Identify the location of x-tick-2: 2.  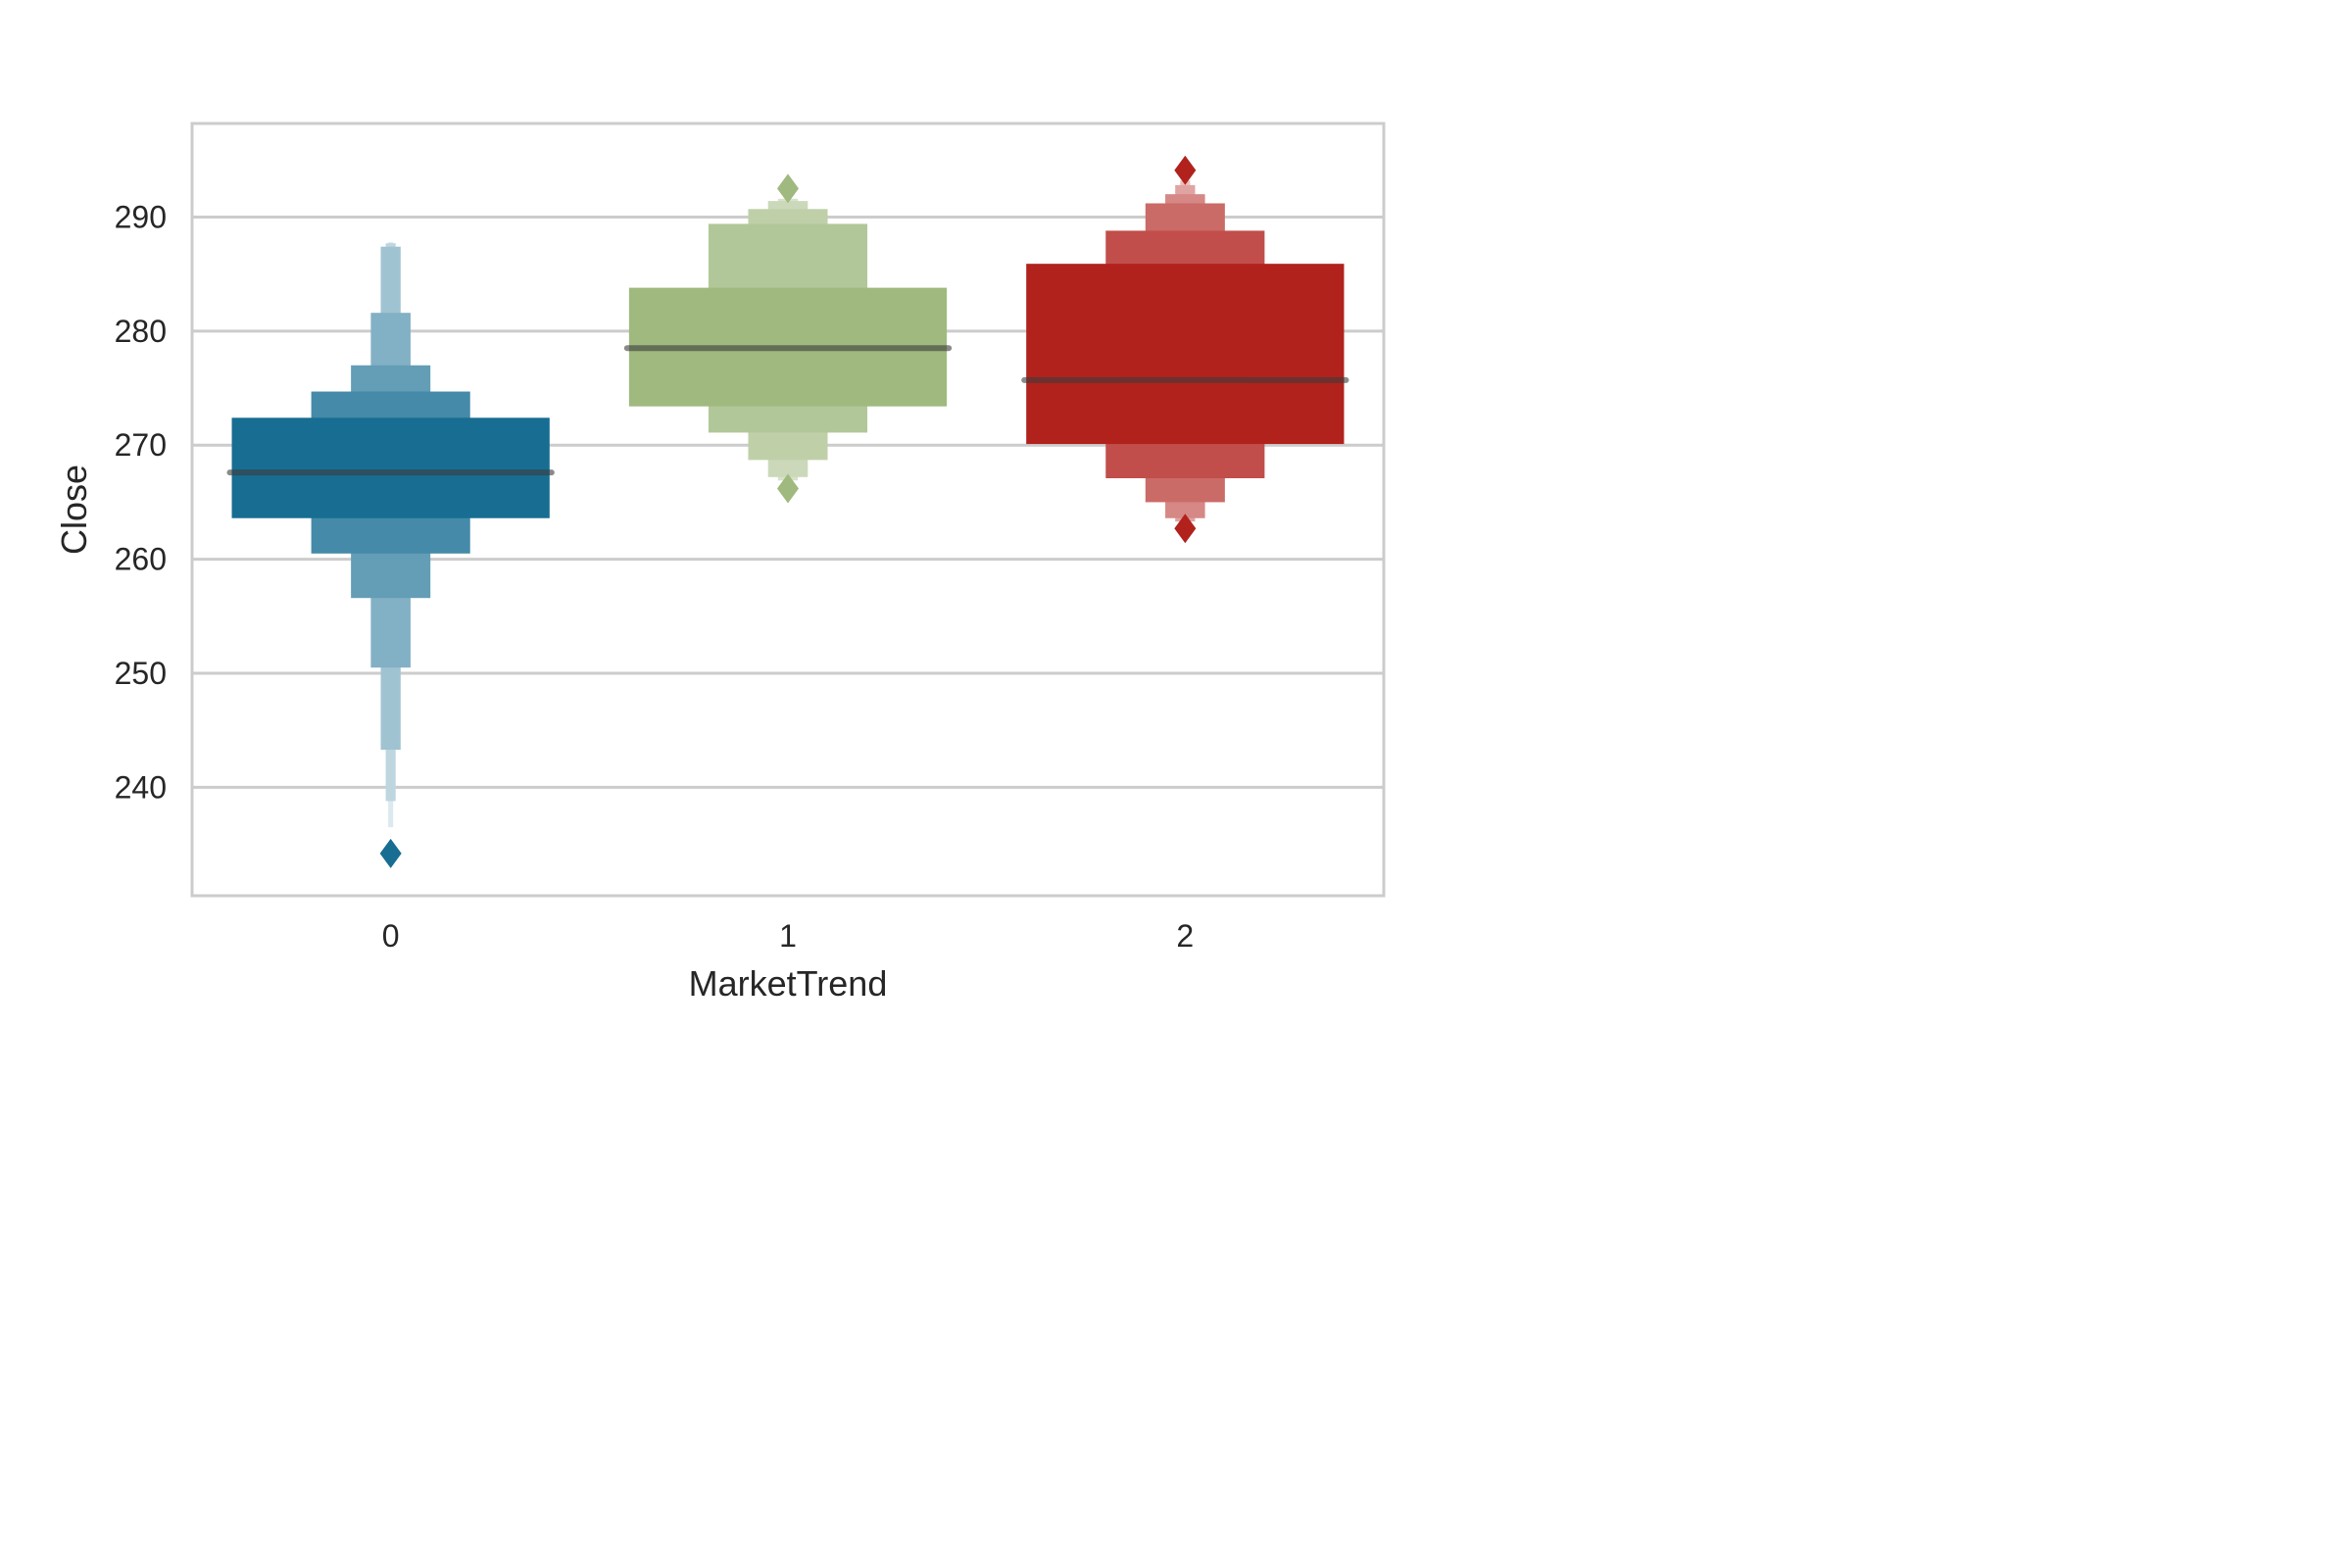
(1185, 936).